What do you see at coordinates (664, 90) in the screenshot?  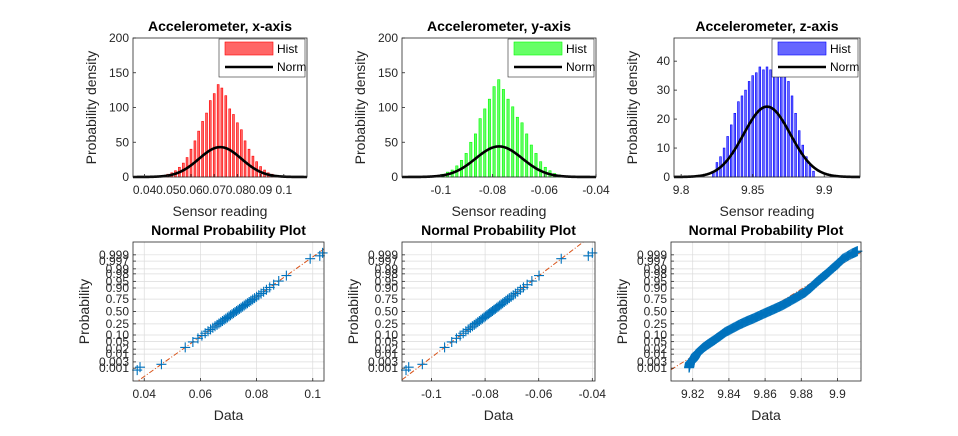 I see `y-tick-label: 30` at bounding box center [664, 90].